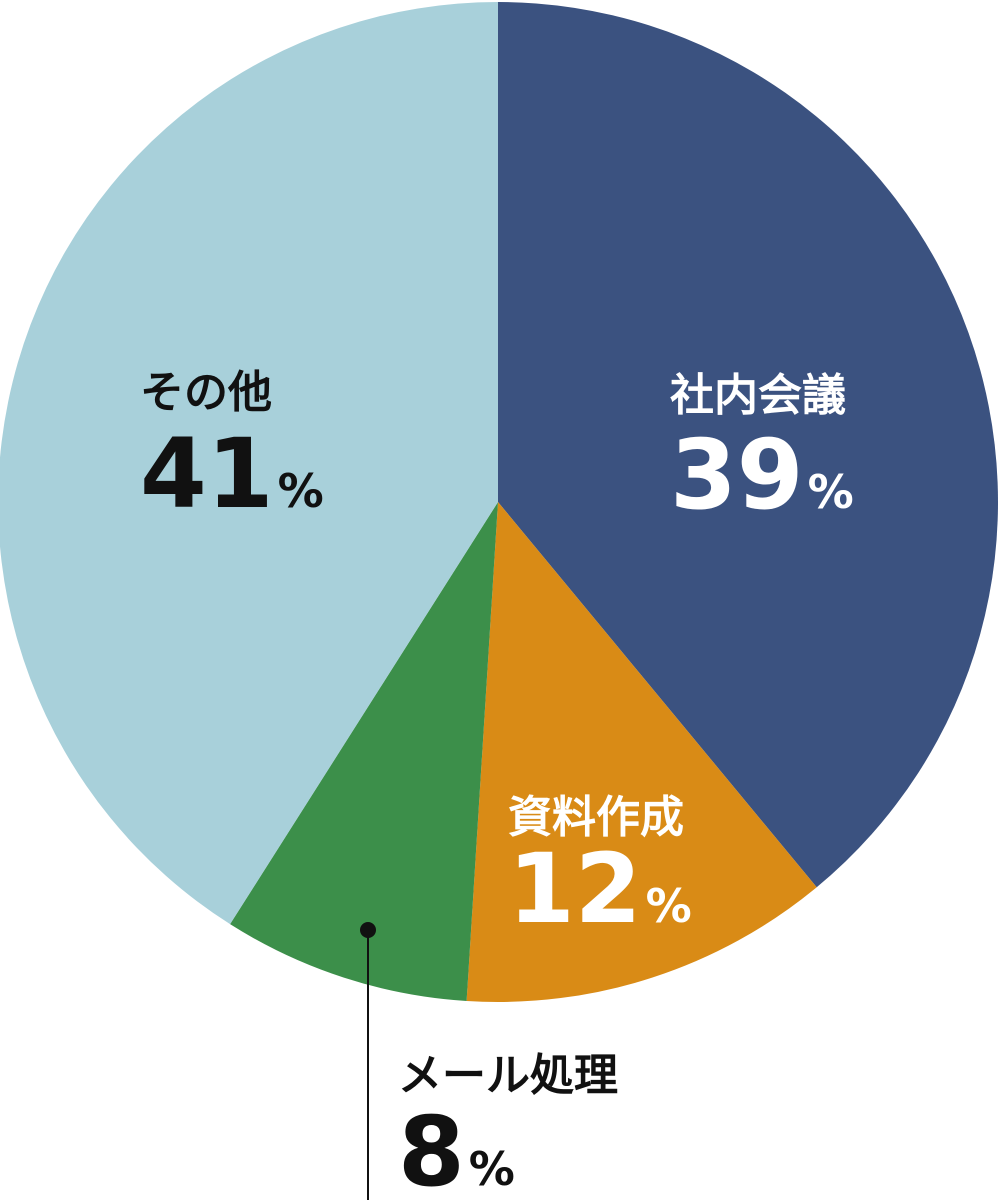  Describe the element at coordinates (431, 1148) in the screenshot. I see `slice-value-number-2: 8` at that location.